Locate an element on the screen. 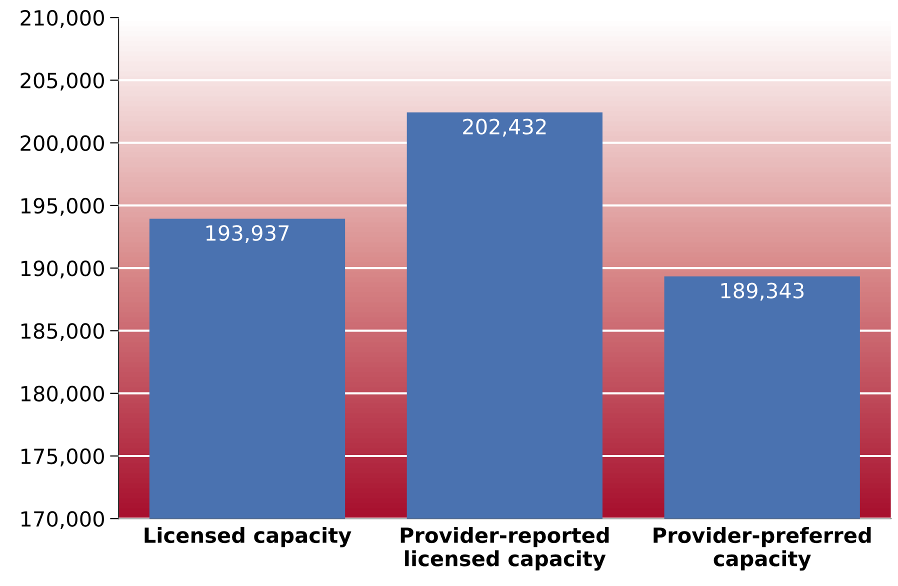 The height and width of the screenshot is (586, 898). x-tick-label: Provider-reported licensed capacity is located at coordinates (504, 548).